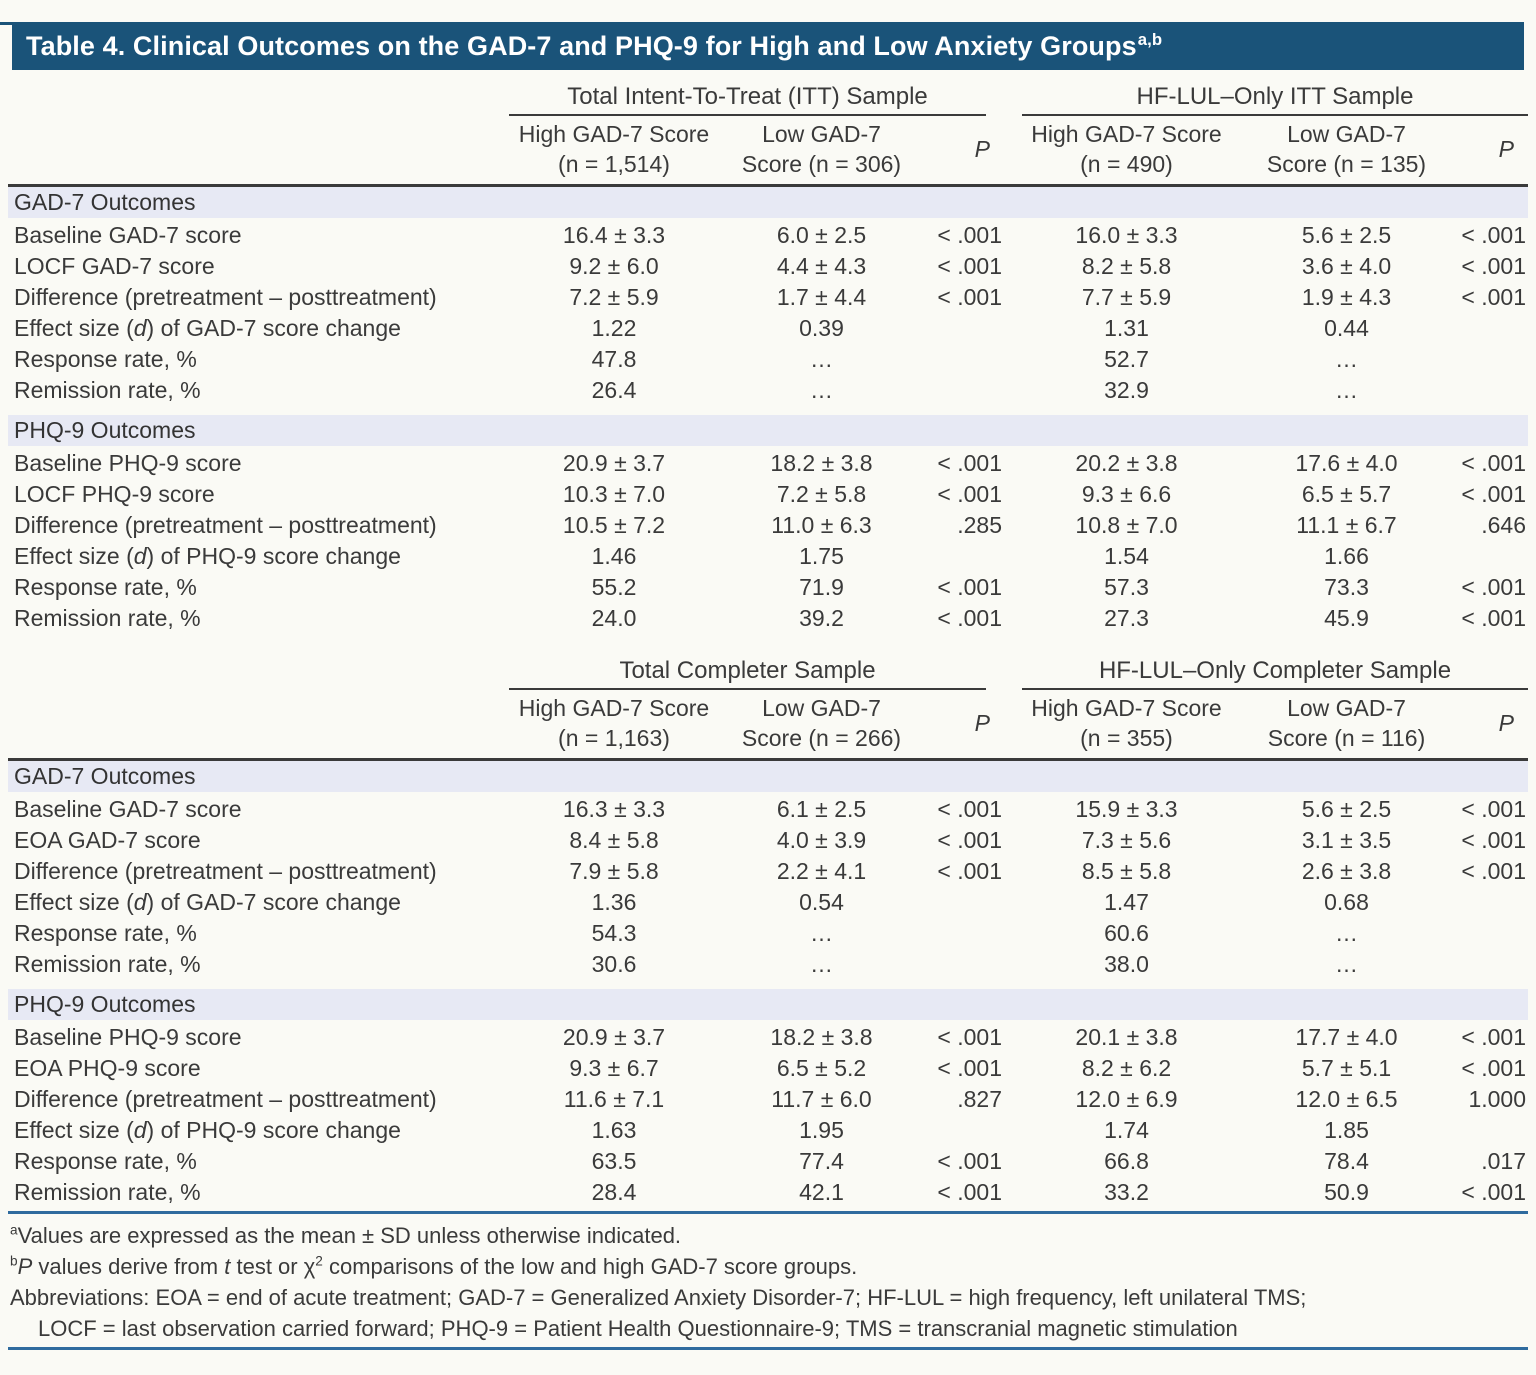 Image resolution: width=1536 pixels, height=1375 pixels. What do you see at coordinates (747, 99) in the screenshot?
I see `group-header-label: Total Intent-To-Treat (ITT) Sample` at bounding box center [747, 99].